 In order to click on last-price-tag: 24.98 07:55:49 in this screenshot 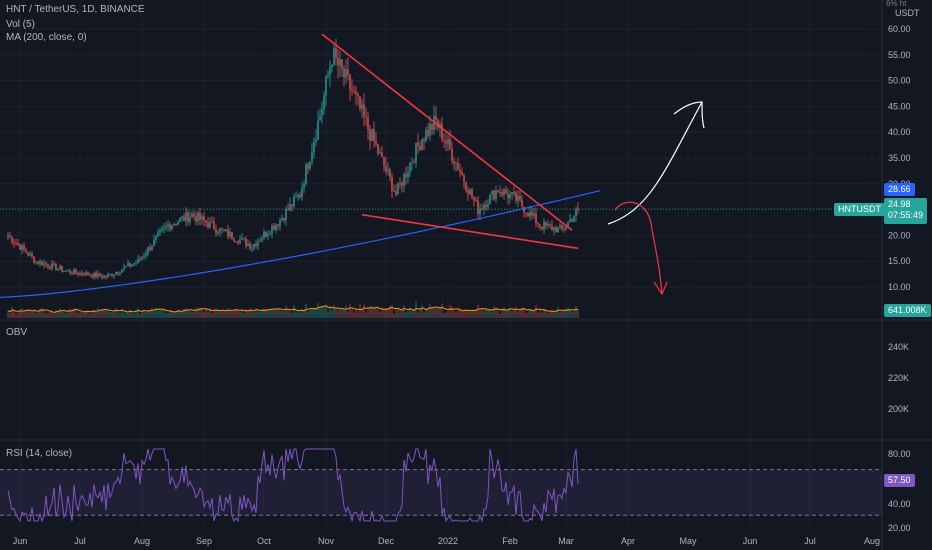, I will do `click(906, 211)`.